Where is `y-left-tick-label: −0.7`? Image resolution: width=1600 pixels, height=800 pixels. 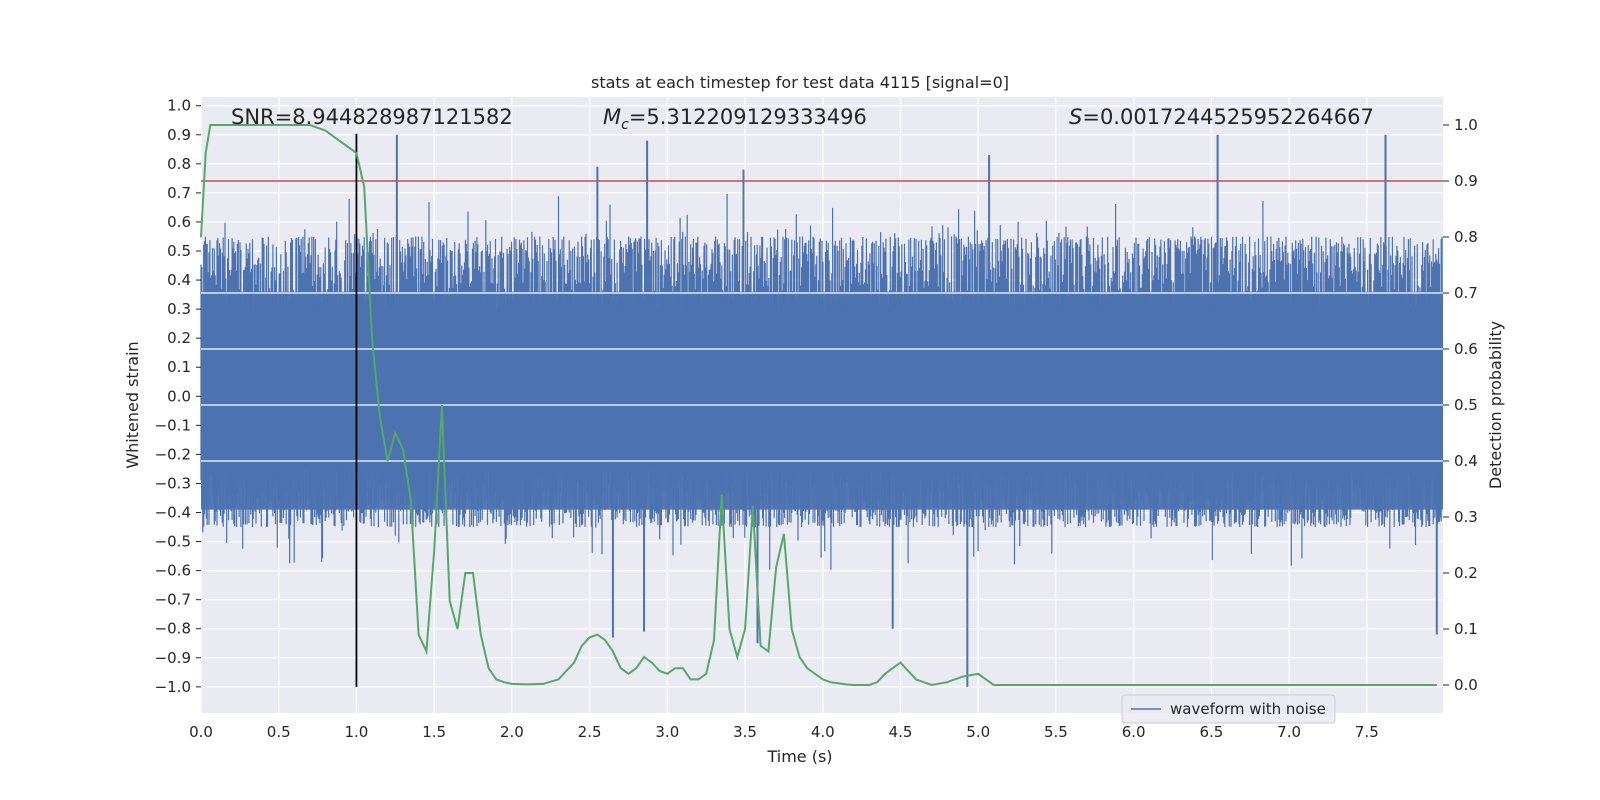 y-left-tick-label: −0.7 is located at coordinates (173, 600).